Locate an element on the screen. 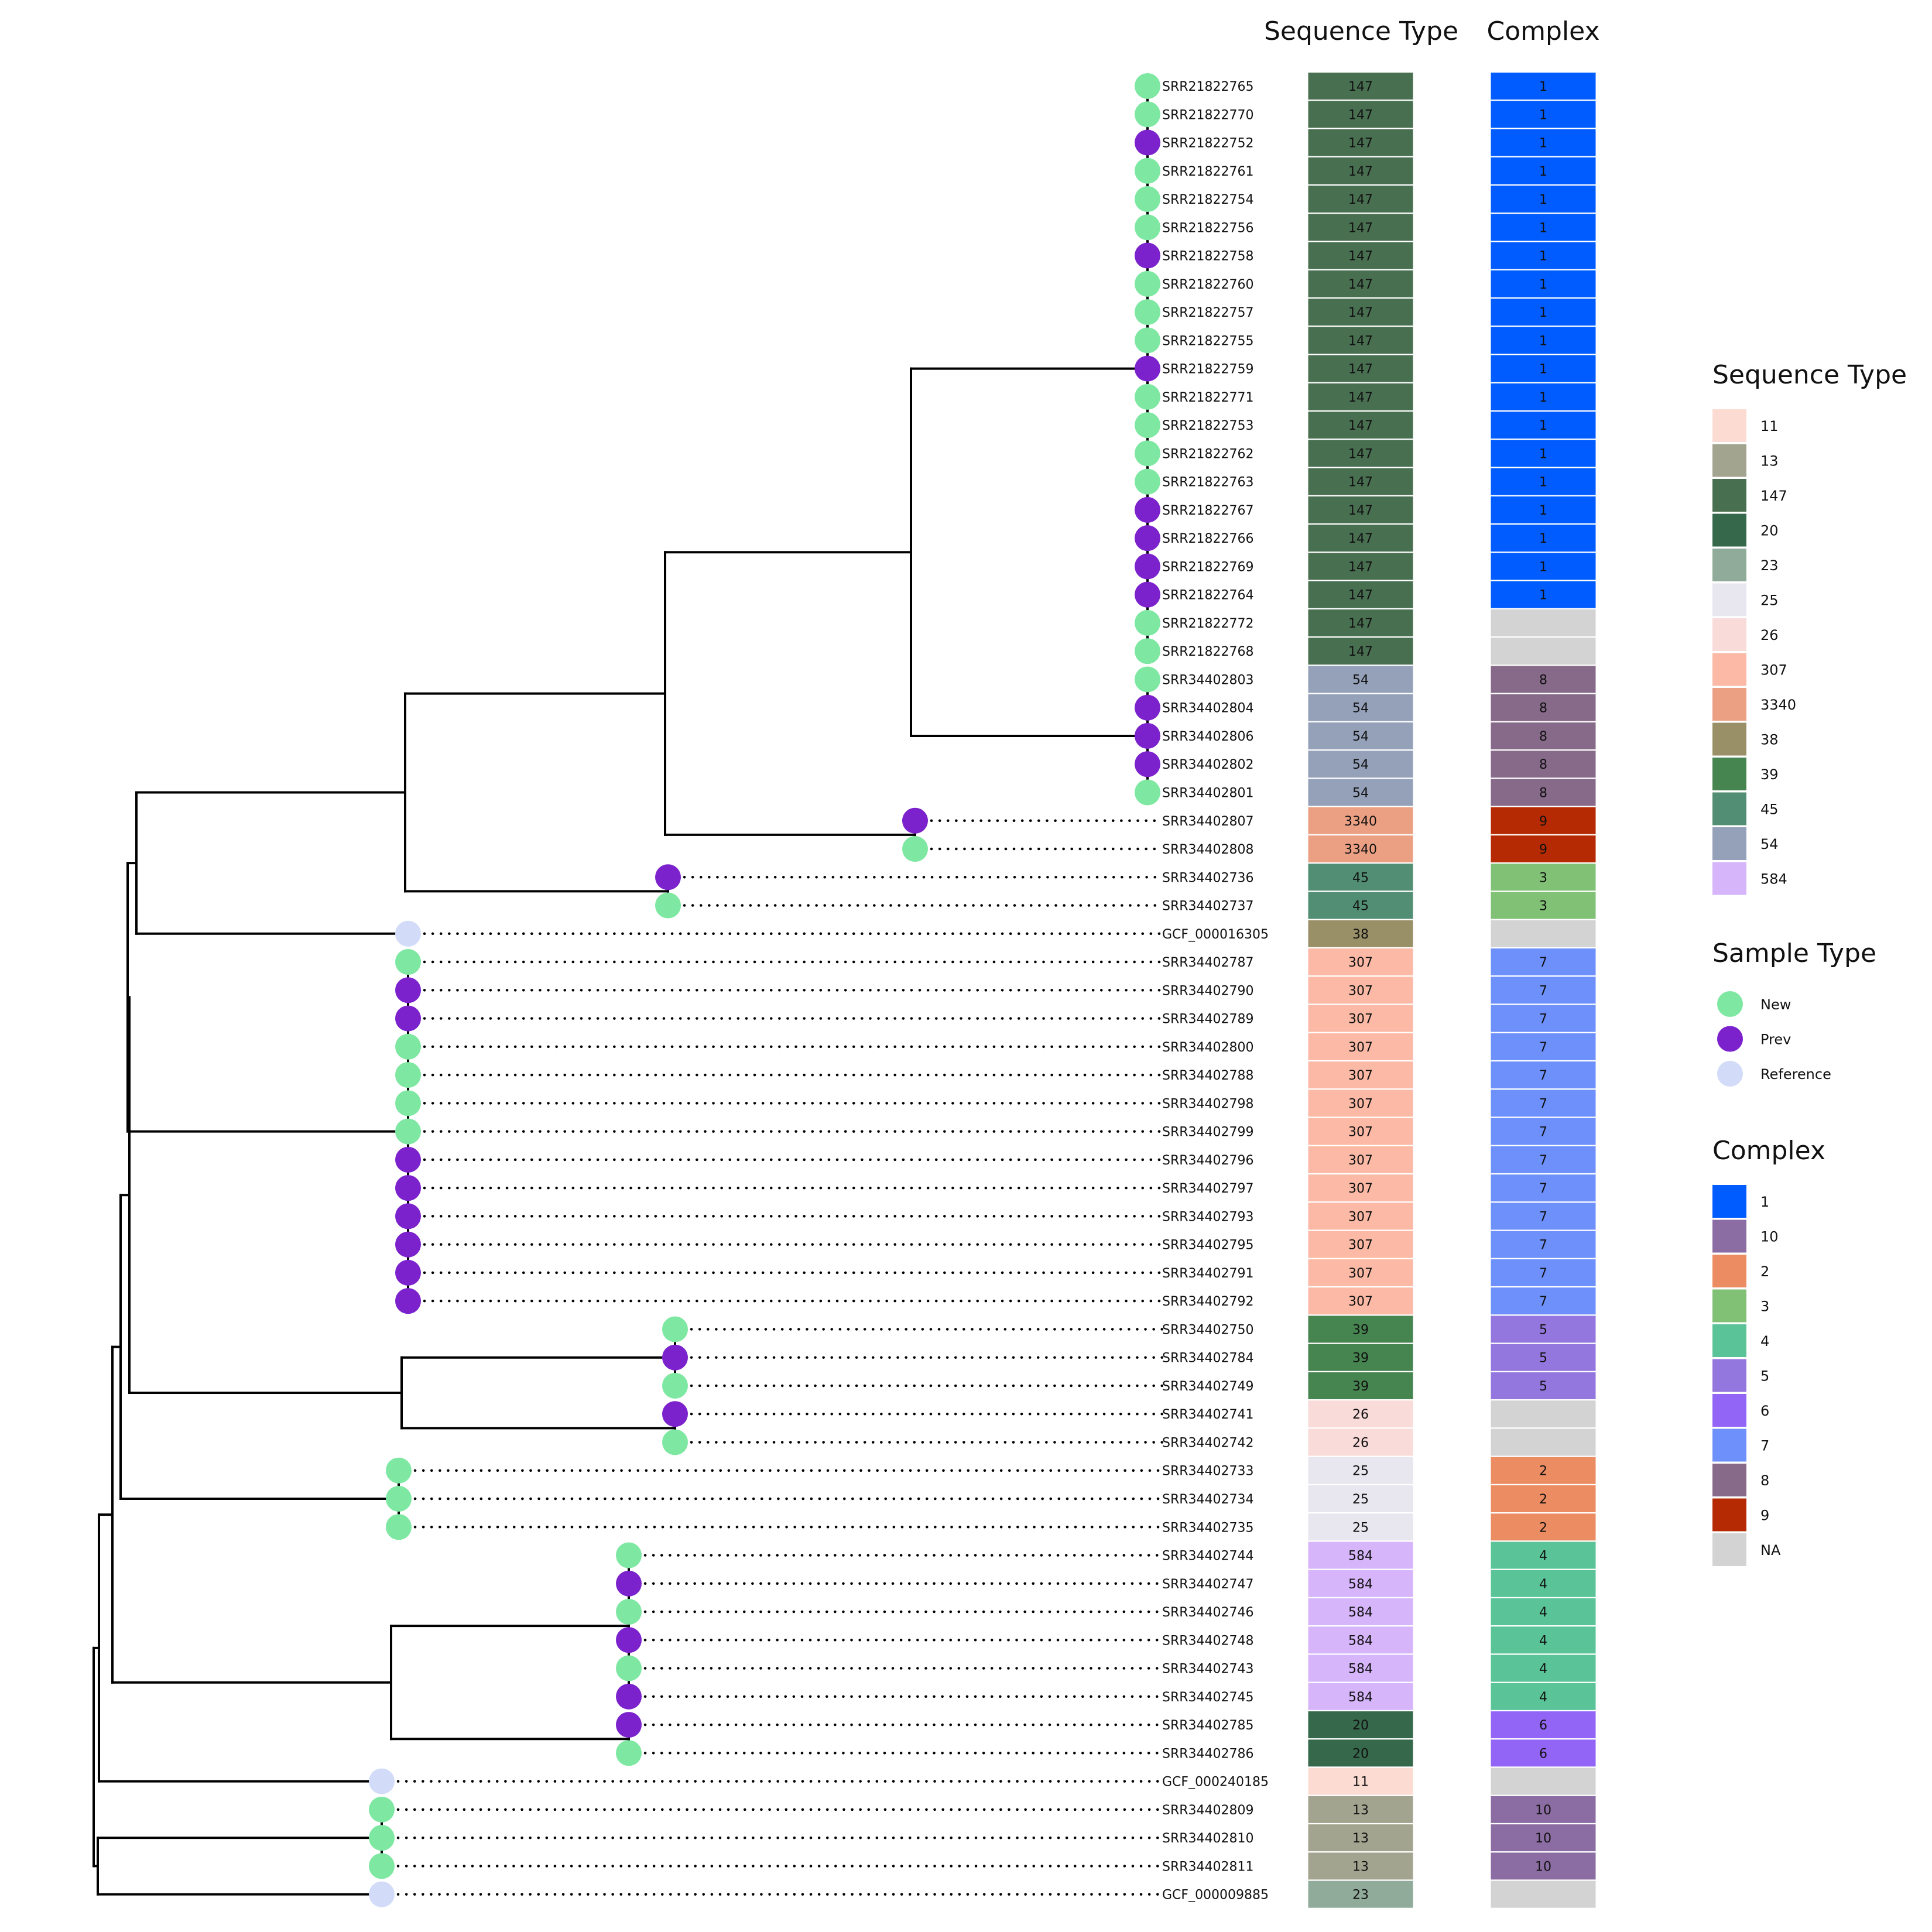 The height and width of the screenshot is (1932, 1932). complex-value: 6 is located at coordinates (1543, 1725).